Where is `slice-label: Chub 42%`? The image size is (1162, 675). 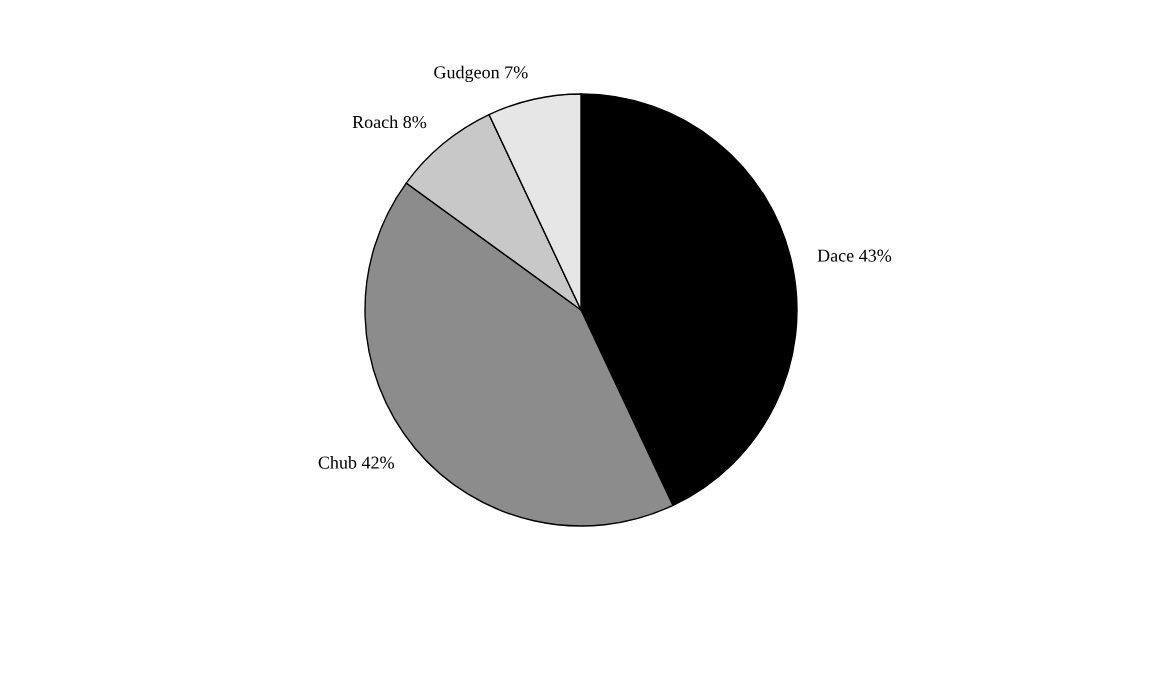 slice-label: Chub 42% is located at coordinates (356, 462).